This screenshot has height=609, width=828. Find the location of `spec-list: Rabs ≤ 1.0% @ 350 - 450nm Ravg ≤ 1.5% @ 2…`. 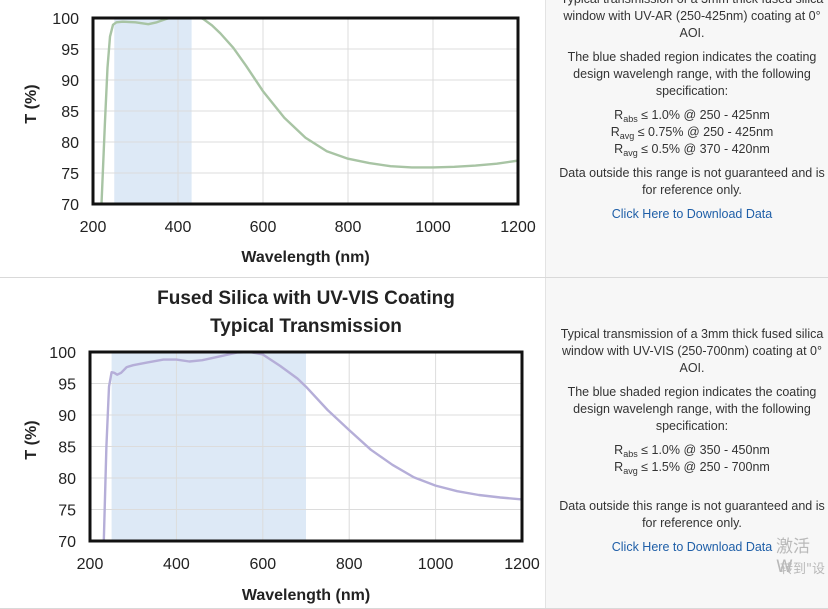

spec-list: Rabs ≤ 1.0% @ 350 - 450nm Ravg ≤ 1.5% @ 2… is located at coordinates (692, 459).